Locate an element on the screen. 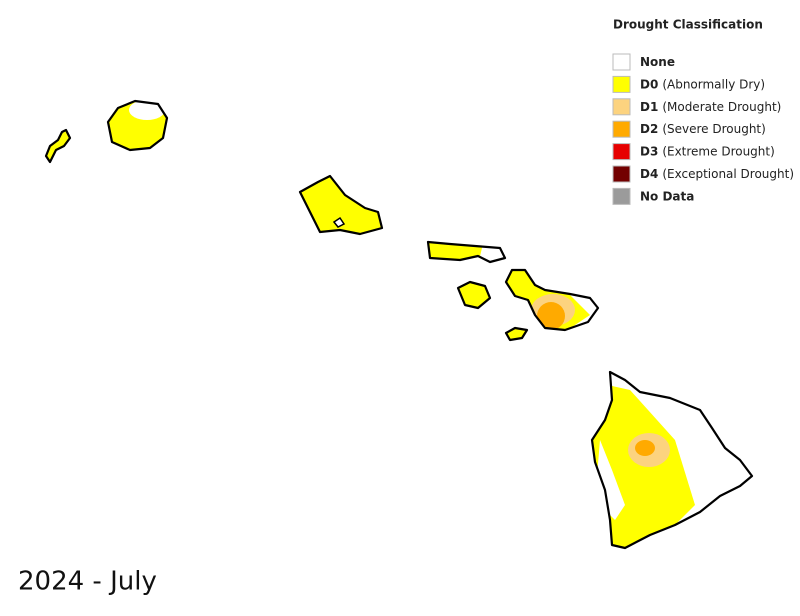 The image size is (800, 616). island-molokai is located at coordinates (466, 252).